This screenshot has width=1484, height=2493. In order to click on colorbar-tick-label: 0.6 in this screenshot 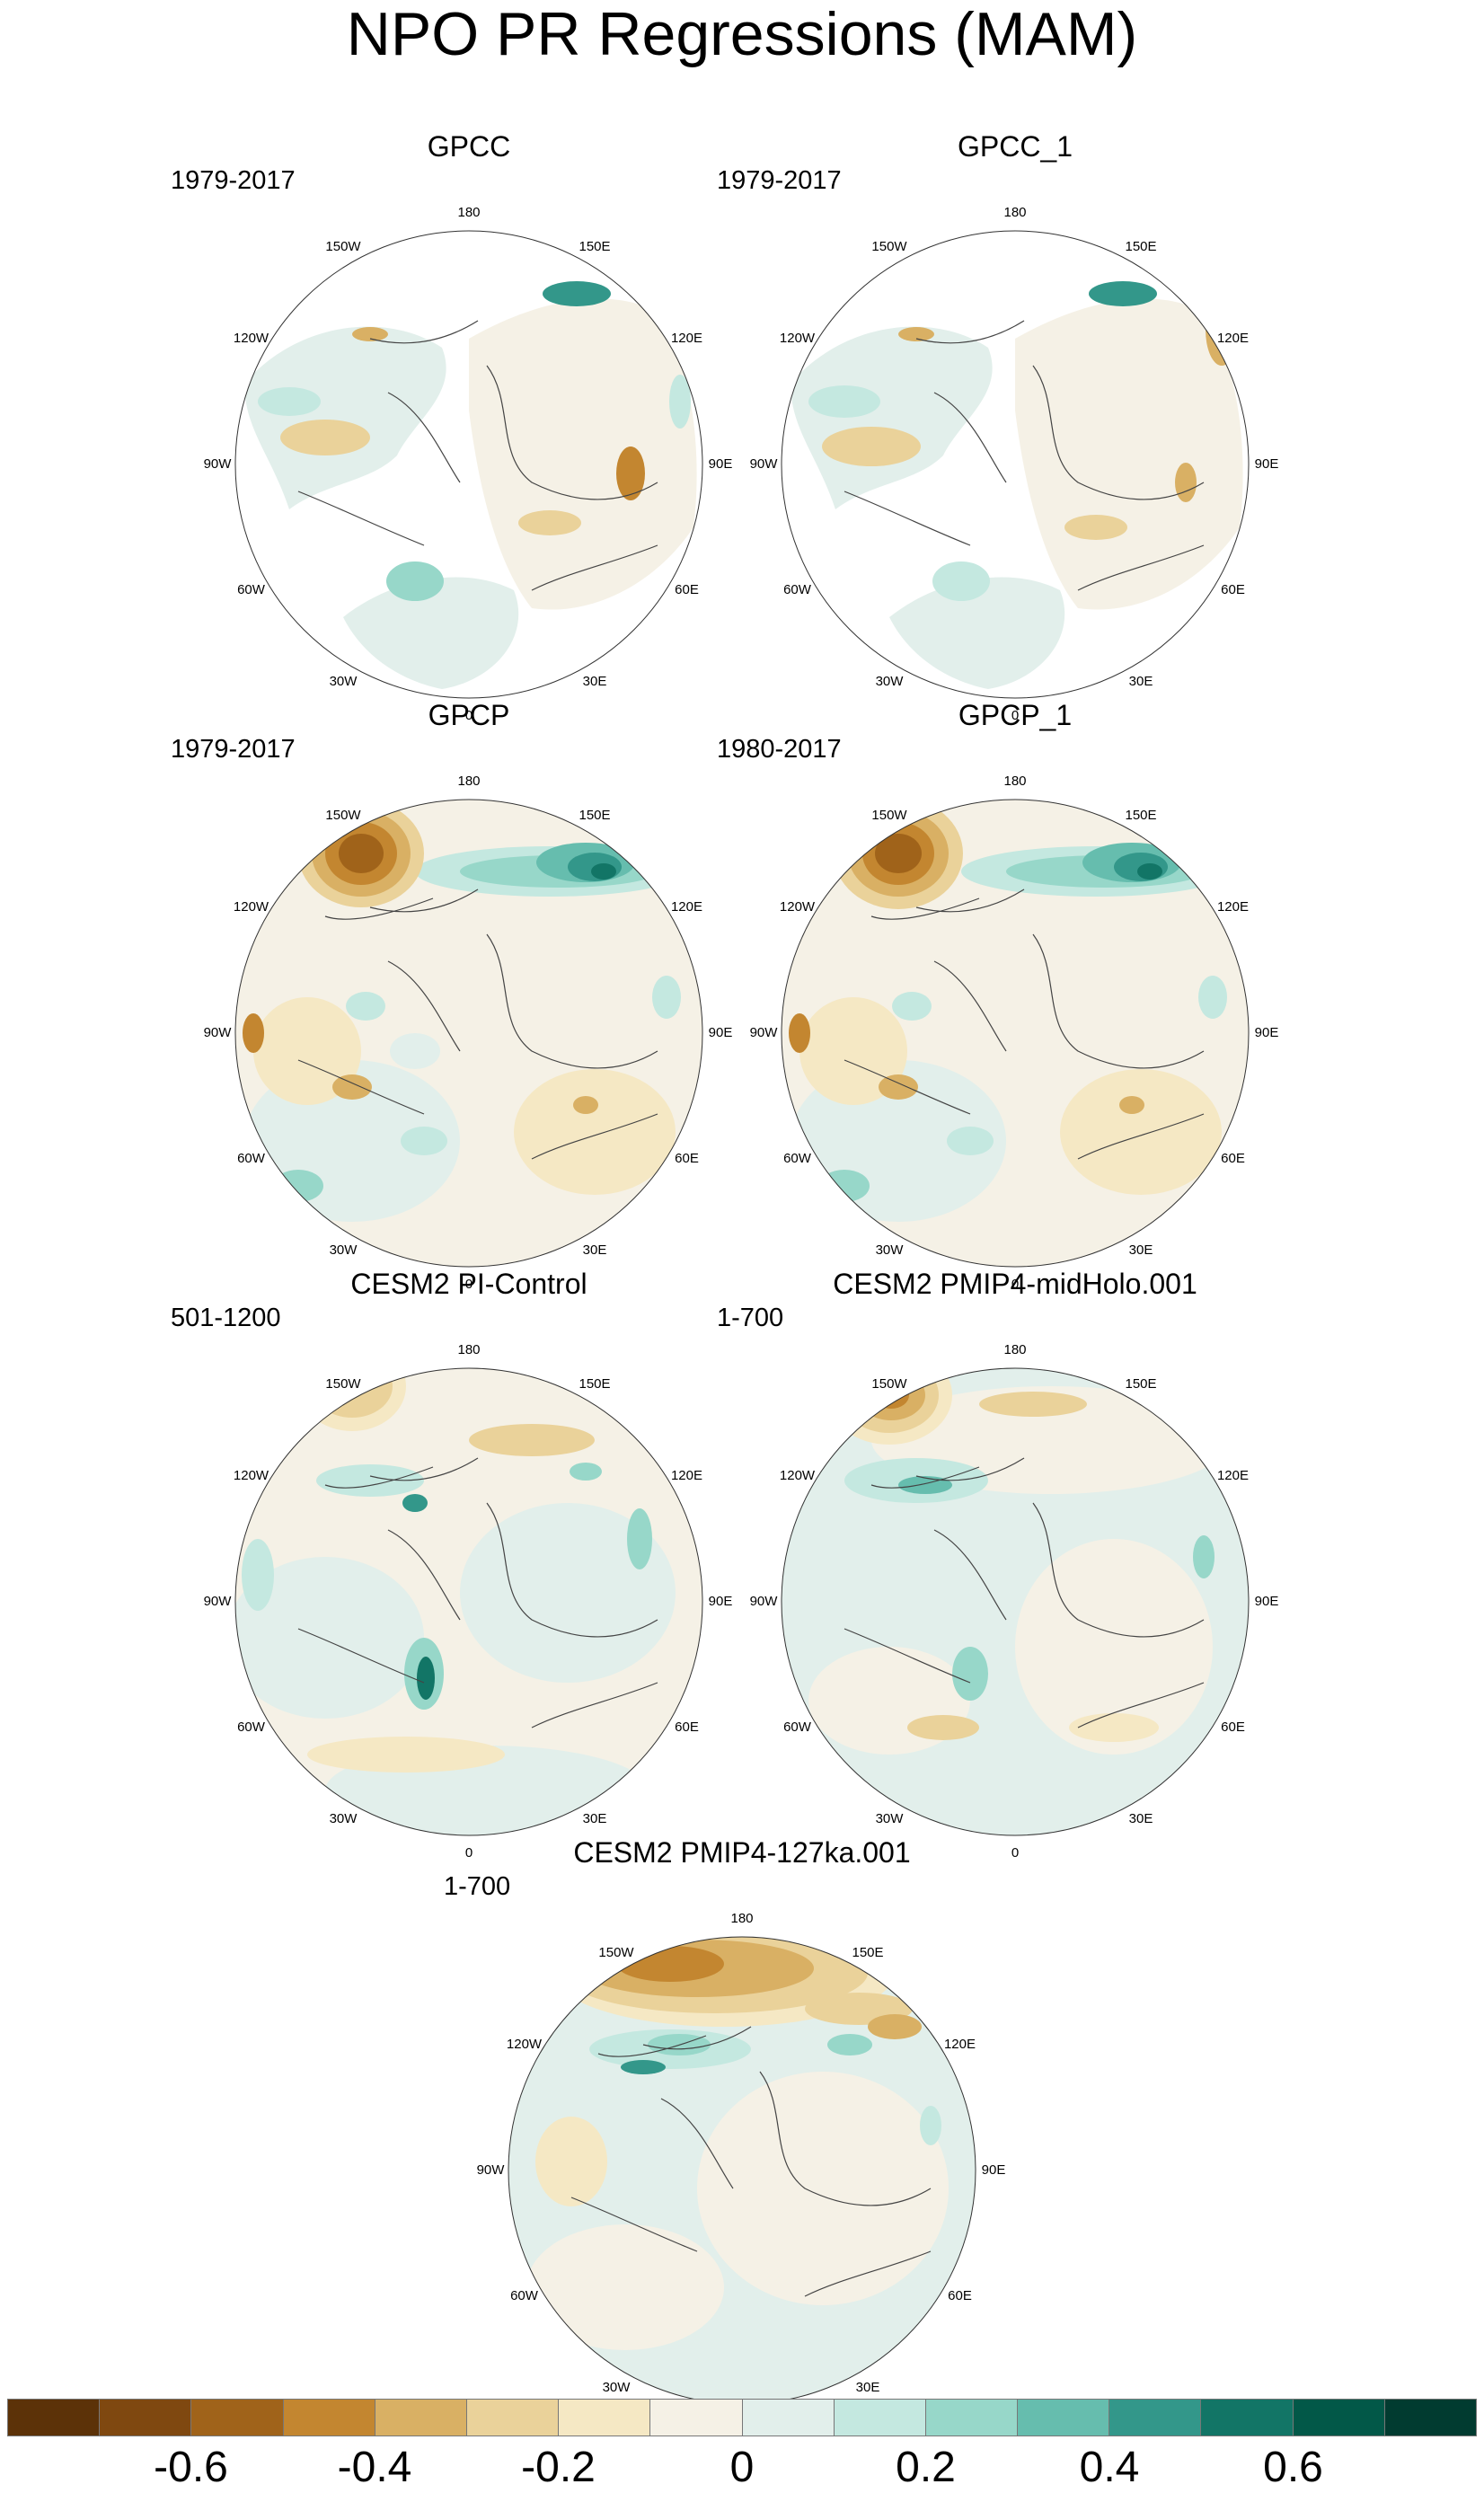, I will do `click(1293, 2467)`.